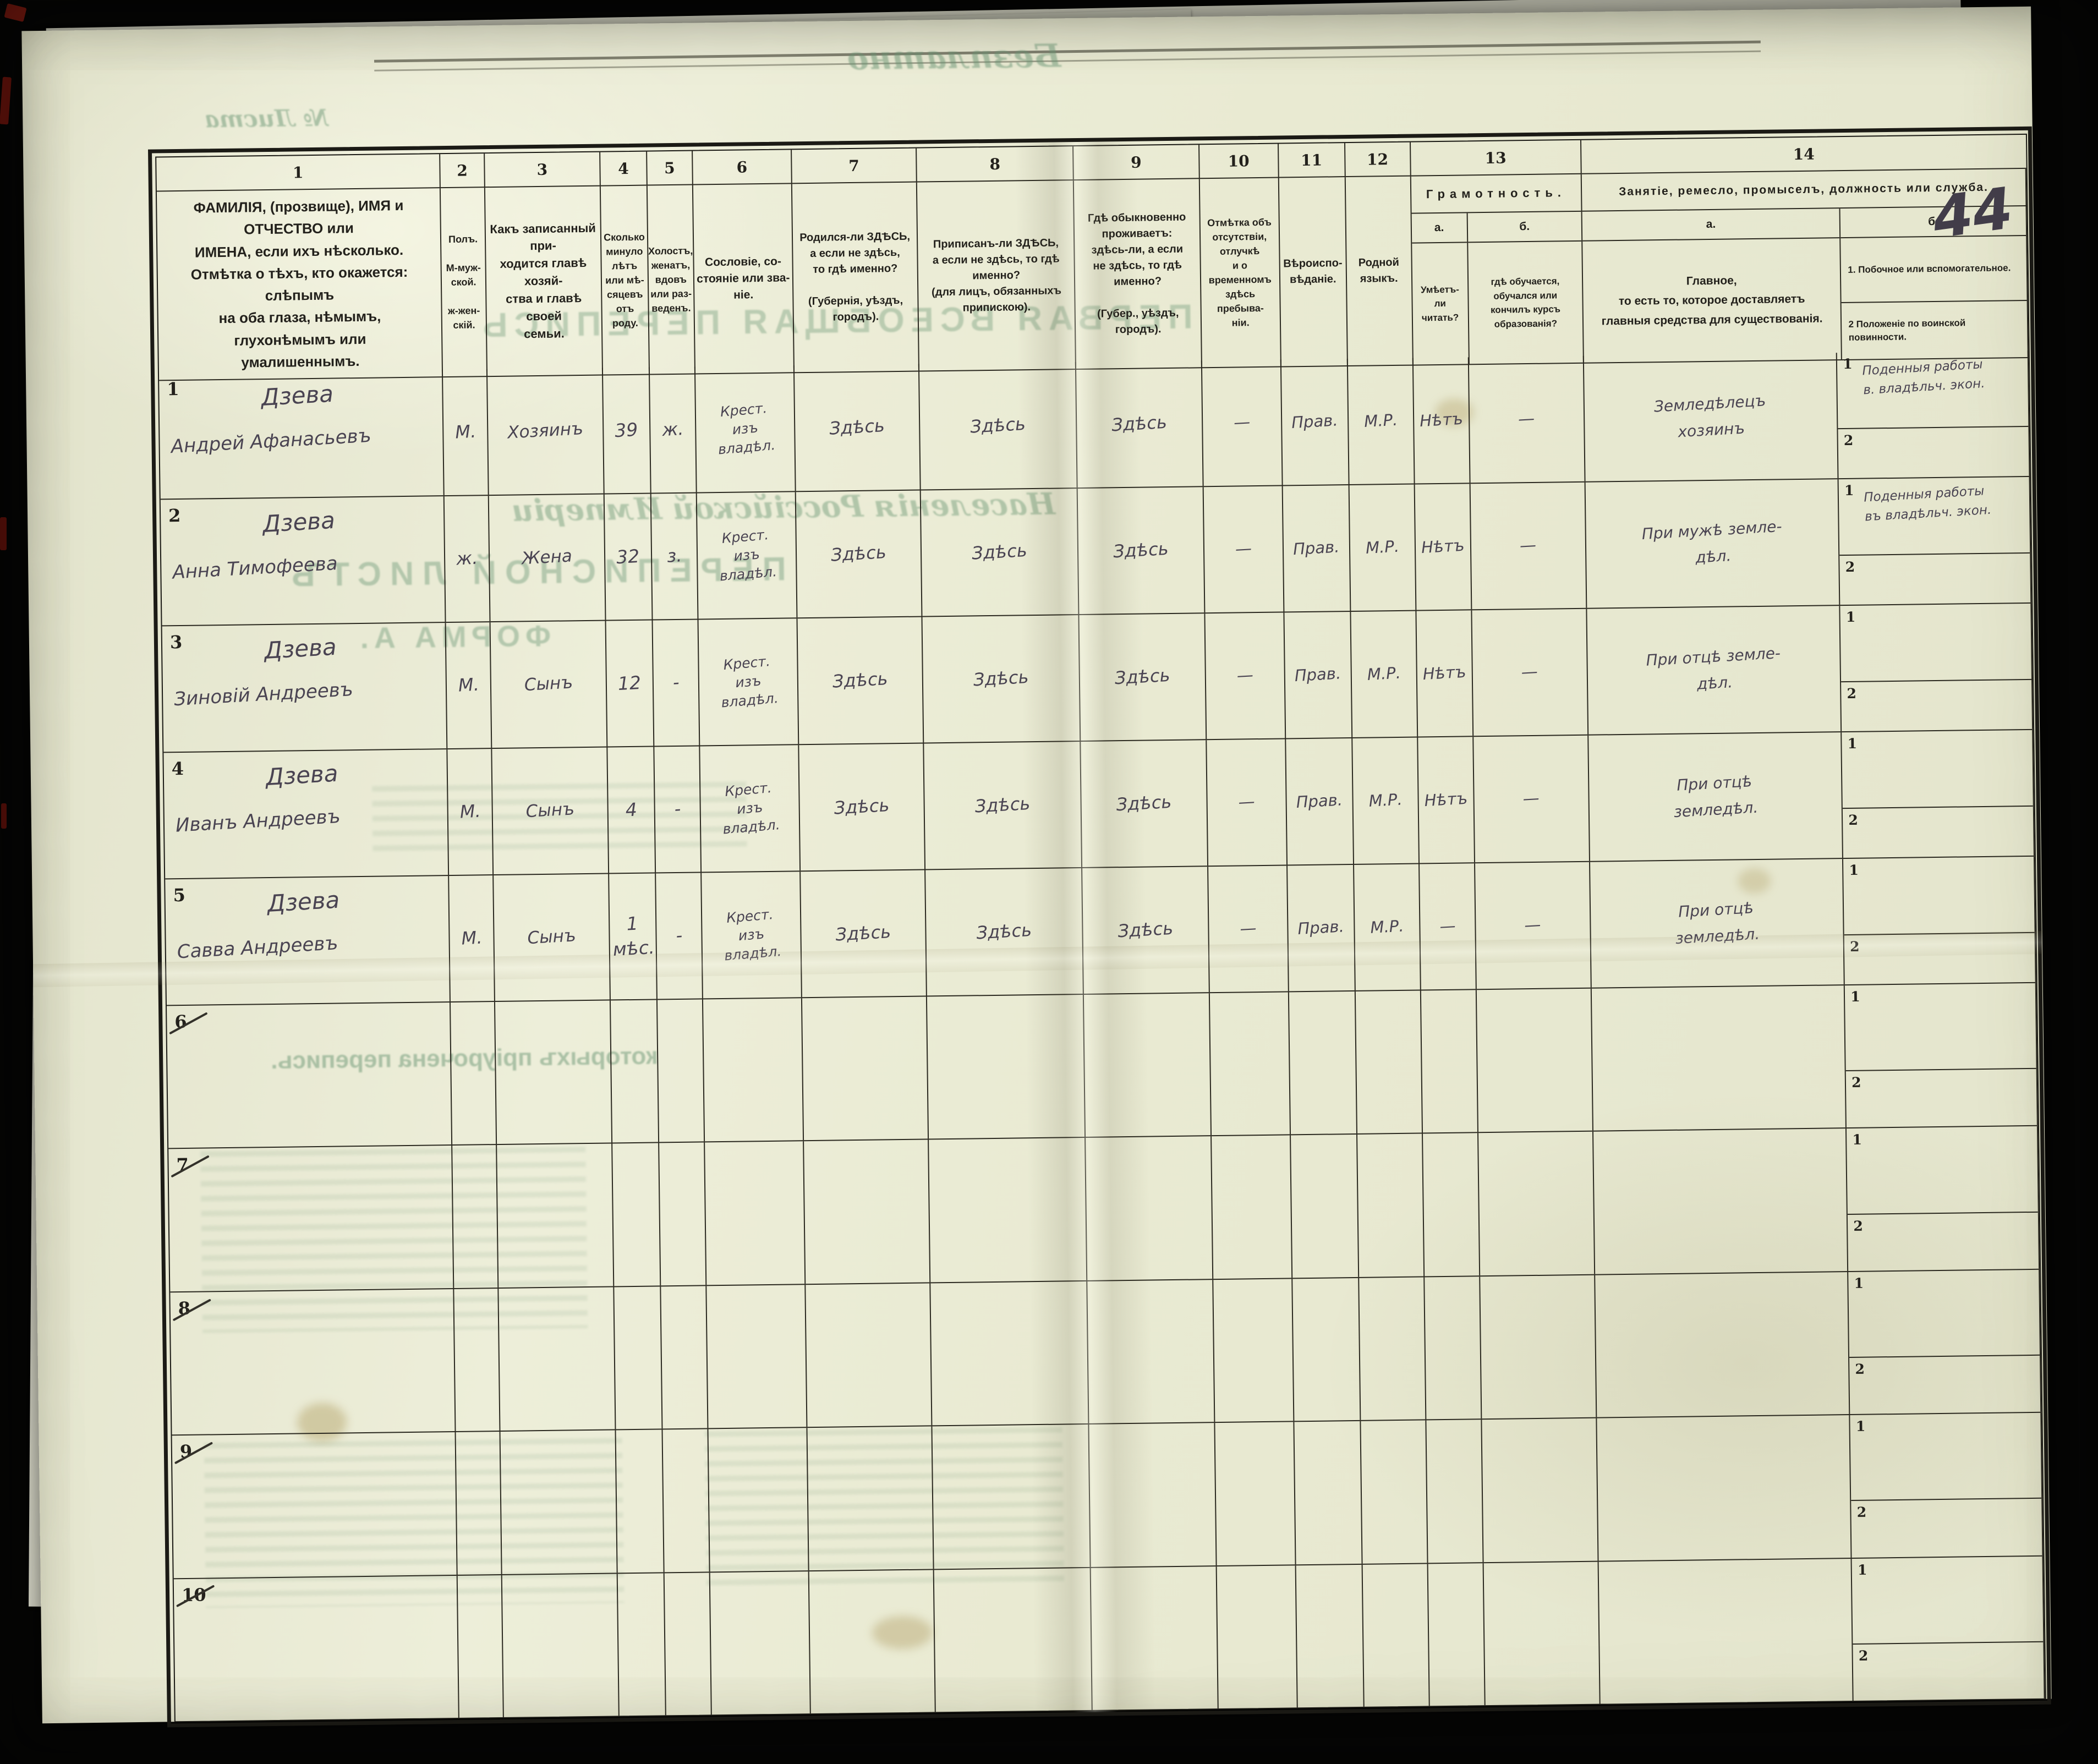 This screenshot has width=2098, height=1764. I want to click on cell-name: 7, so click(311, 1219).